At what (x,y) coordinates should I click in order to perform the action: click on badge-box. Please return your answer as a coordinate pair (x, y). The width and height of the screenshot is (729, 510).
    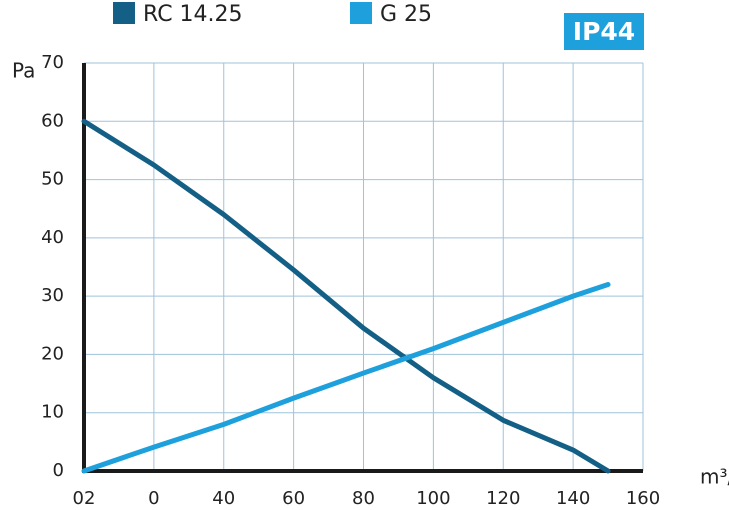
    Looking at the image, I should click on (604, 31).